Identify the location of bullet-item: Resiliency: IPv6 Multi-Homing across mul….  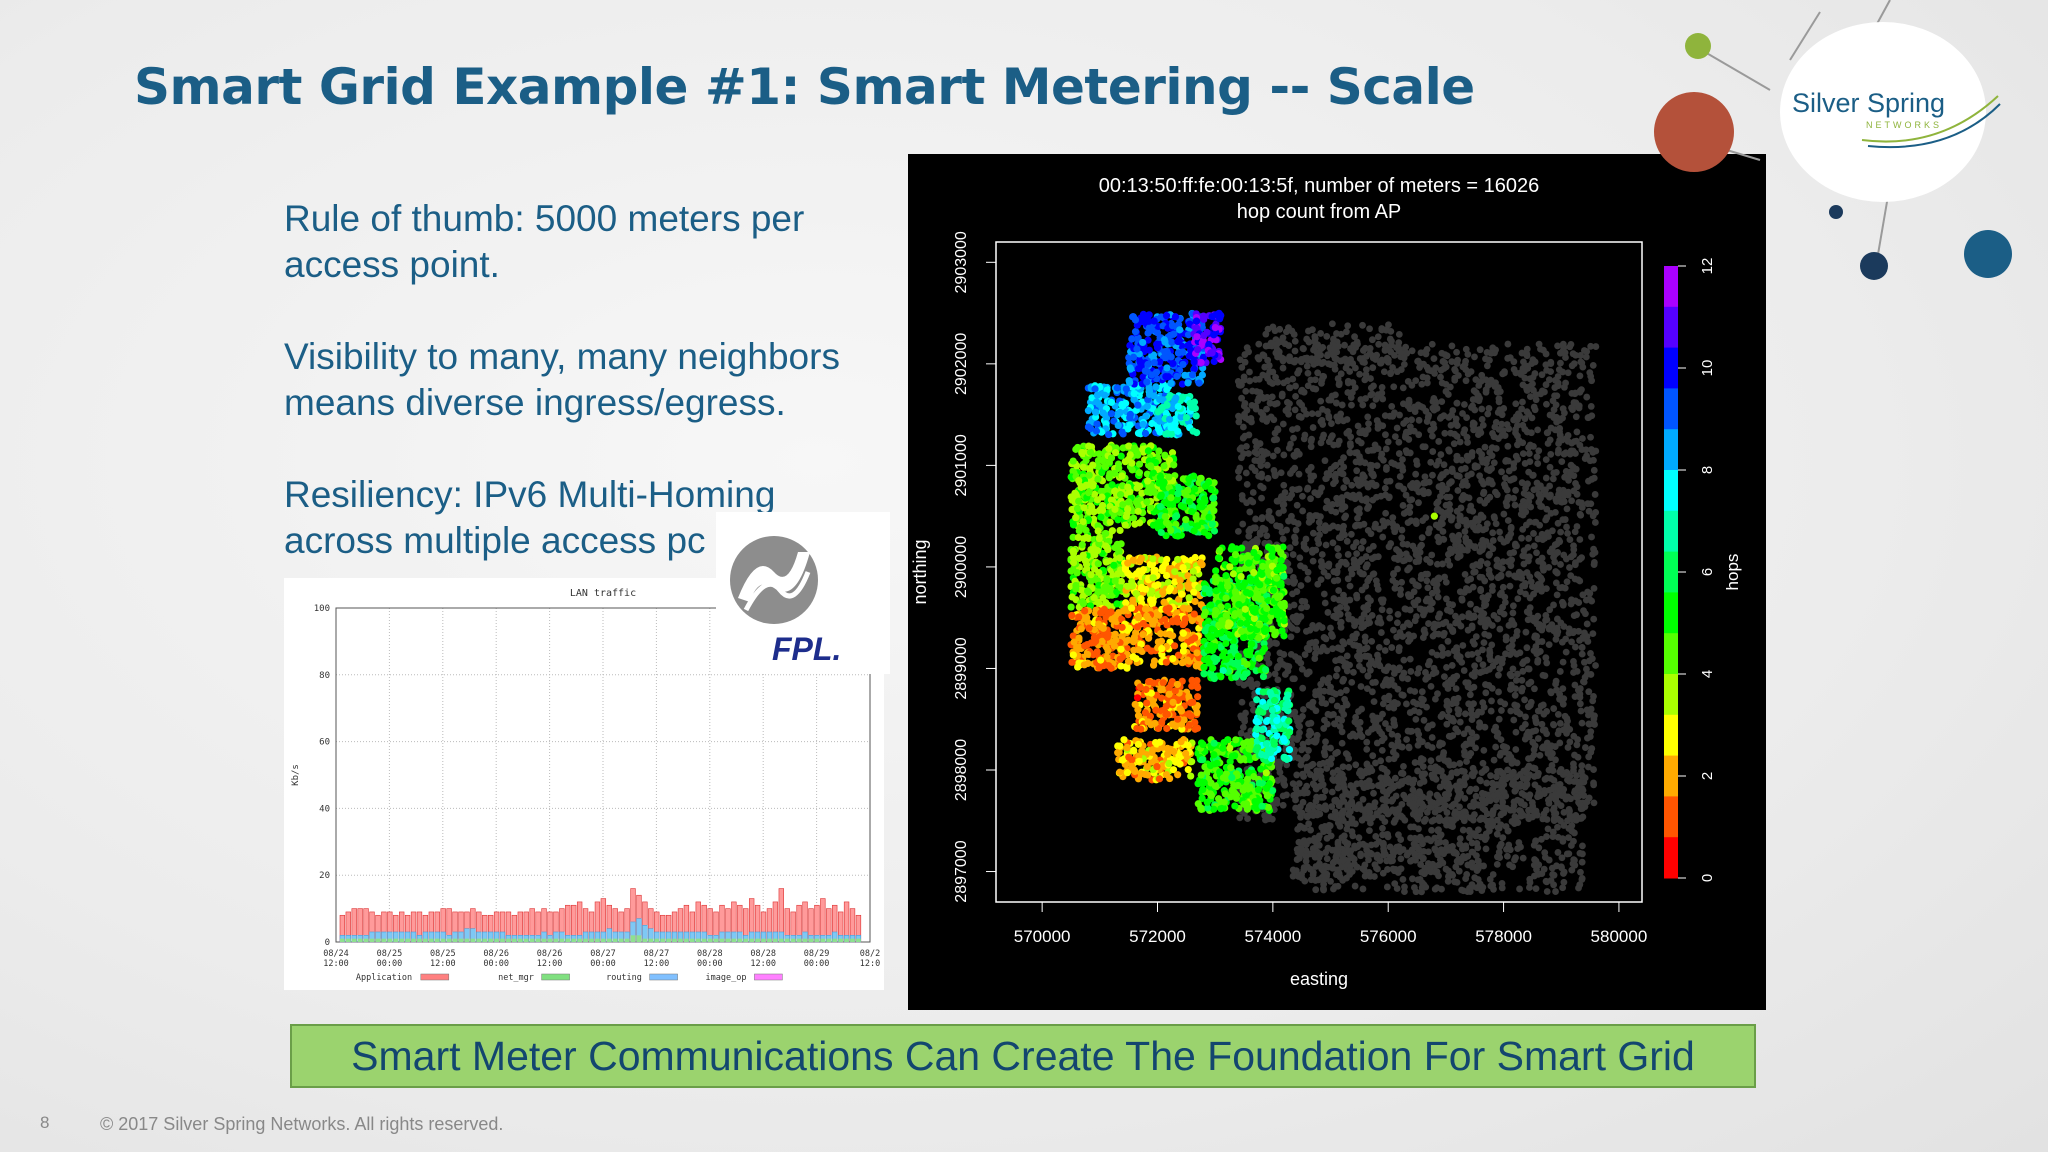
(530, 517).